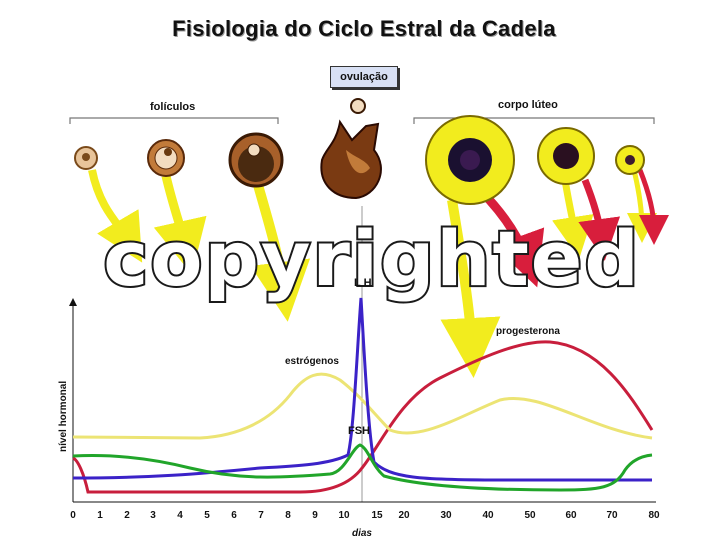  I want to click on corpus-luteum-small, so click(630, 160).